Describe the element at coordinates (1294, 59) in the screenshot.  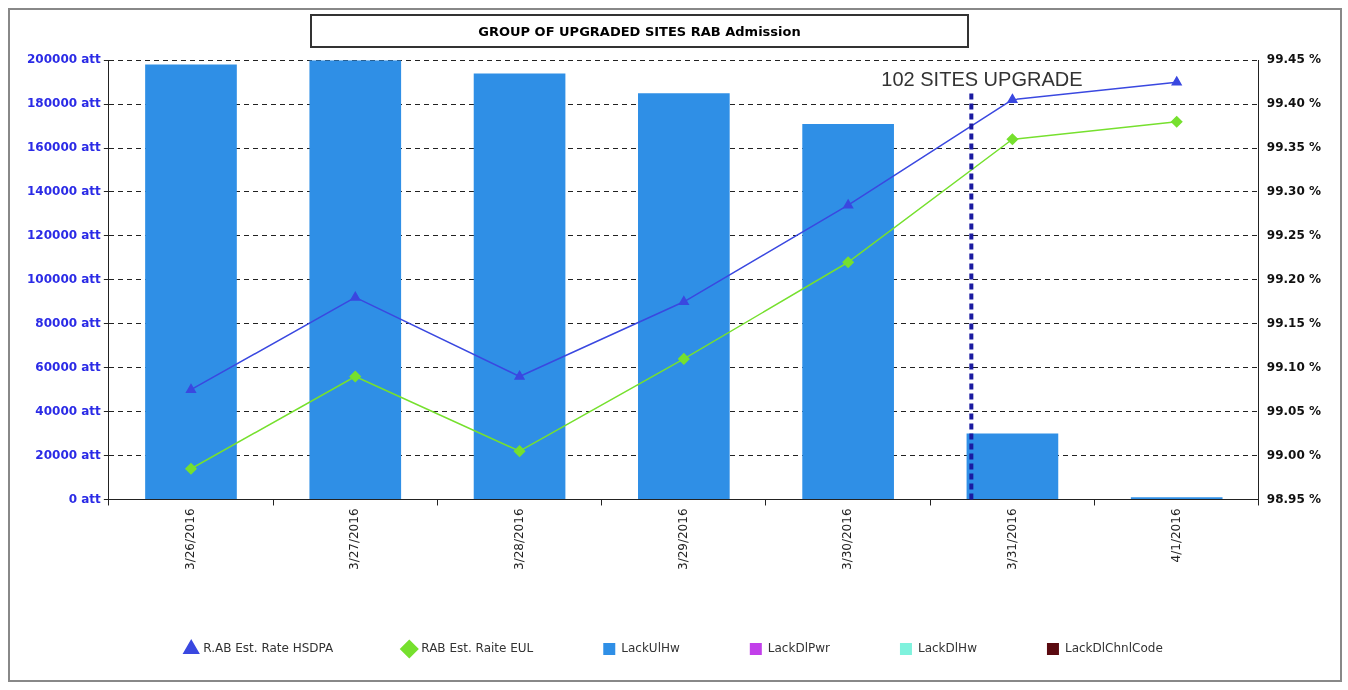
I see `y2-tick-label: 99.45 %` at that location.